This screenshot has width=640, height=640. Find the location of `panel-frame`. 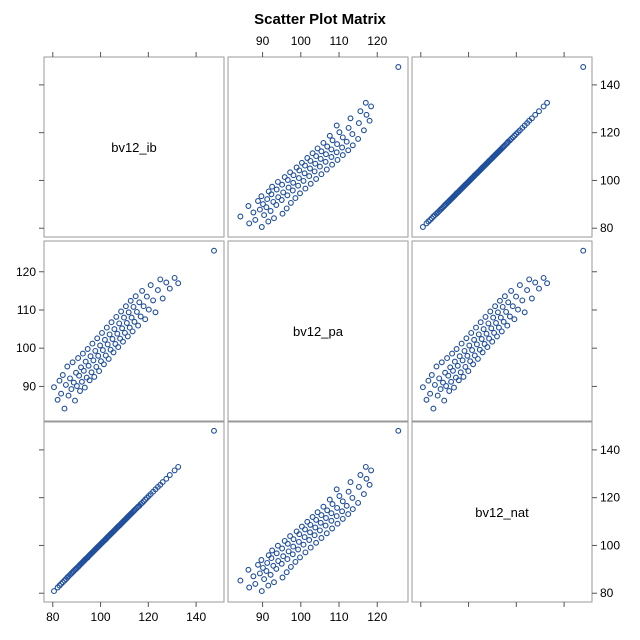

panel-frame is located at coordinates (134, 331).